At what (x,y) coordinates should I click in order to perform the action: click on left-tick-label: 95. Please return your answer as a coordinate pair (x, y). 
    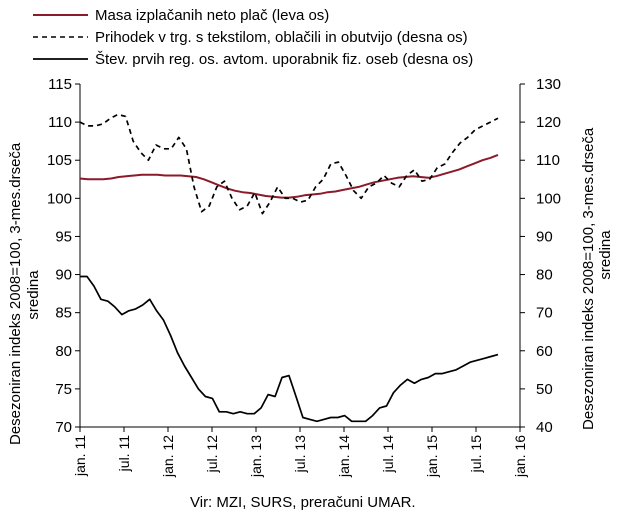
    Looking at the image, I should click on (63, 236).